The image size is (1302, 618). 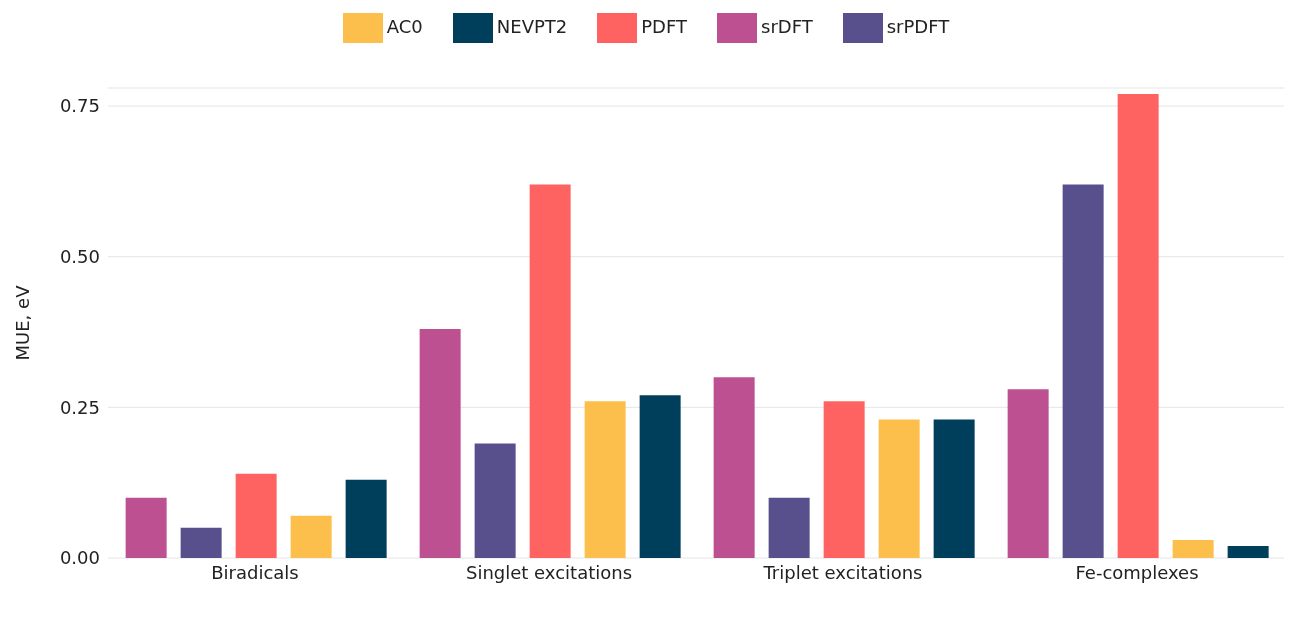 I want to click on legend-label: AC0, so click(x=404, y=26).